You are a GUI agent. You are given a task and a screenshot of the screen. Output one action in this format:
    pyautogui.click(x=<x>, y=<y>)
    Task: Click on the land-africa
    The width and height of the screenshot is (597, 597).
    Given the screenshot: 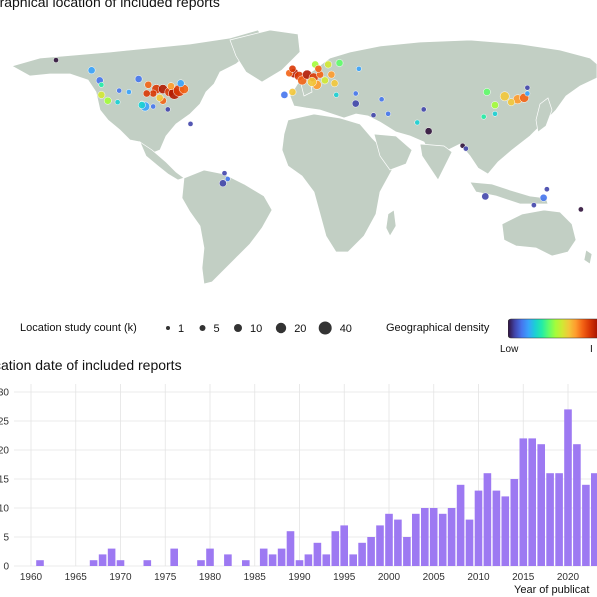 What is the action you would take?
    pyautogui.click(x=340, y=183)
    